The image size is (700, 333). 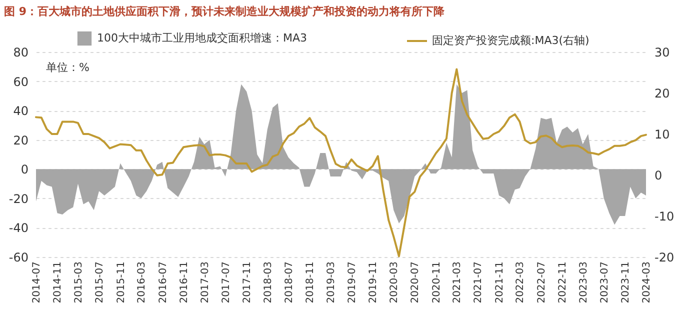 I want to click on x-tick-label: 2022-03, so click(x=520, y=283).